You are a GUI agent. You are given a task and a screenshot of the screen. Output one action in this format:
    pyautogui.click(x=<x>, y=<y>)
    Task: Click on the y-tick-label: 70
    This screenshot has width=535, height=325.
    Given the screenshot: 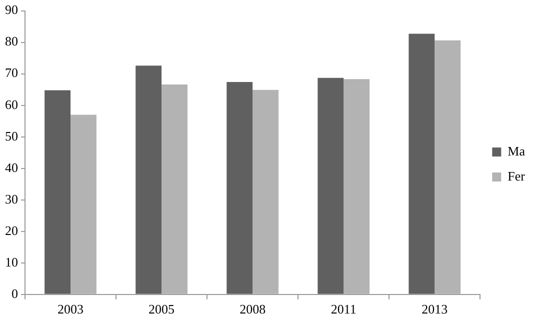 What is the action you would take?
    pyautogui.click(x=11, y=72)
    